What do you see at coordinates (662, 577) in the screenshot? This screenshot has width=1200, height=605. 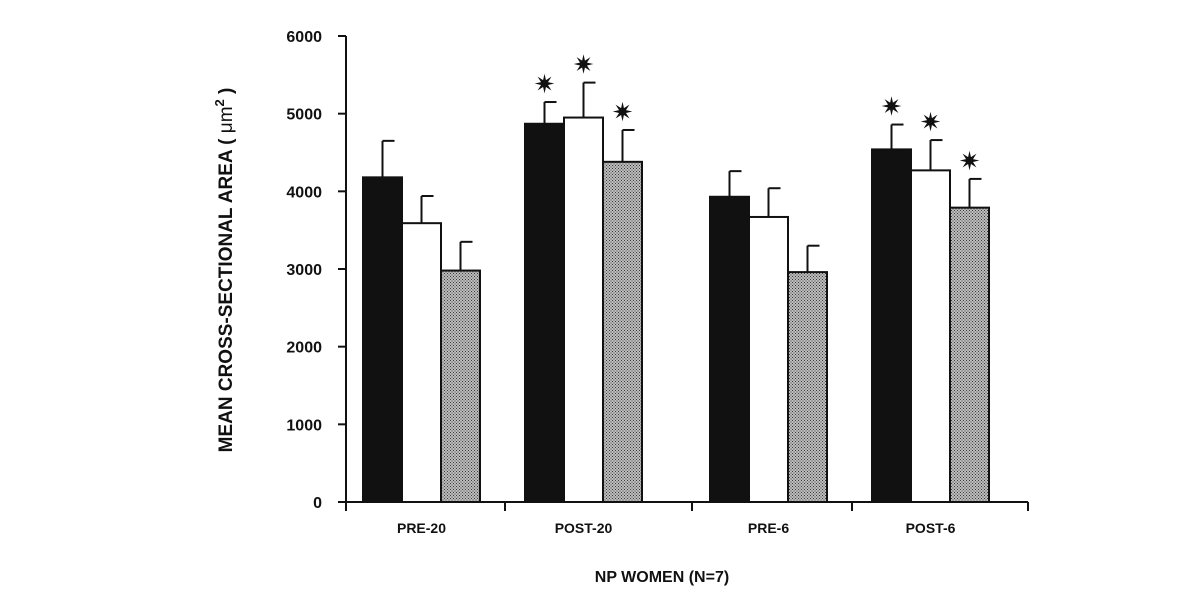 I see `x-axis-title: NP WOMEN (N=7)` at bounding box center [662, 577].